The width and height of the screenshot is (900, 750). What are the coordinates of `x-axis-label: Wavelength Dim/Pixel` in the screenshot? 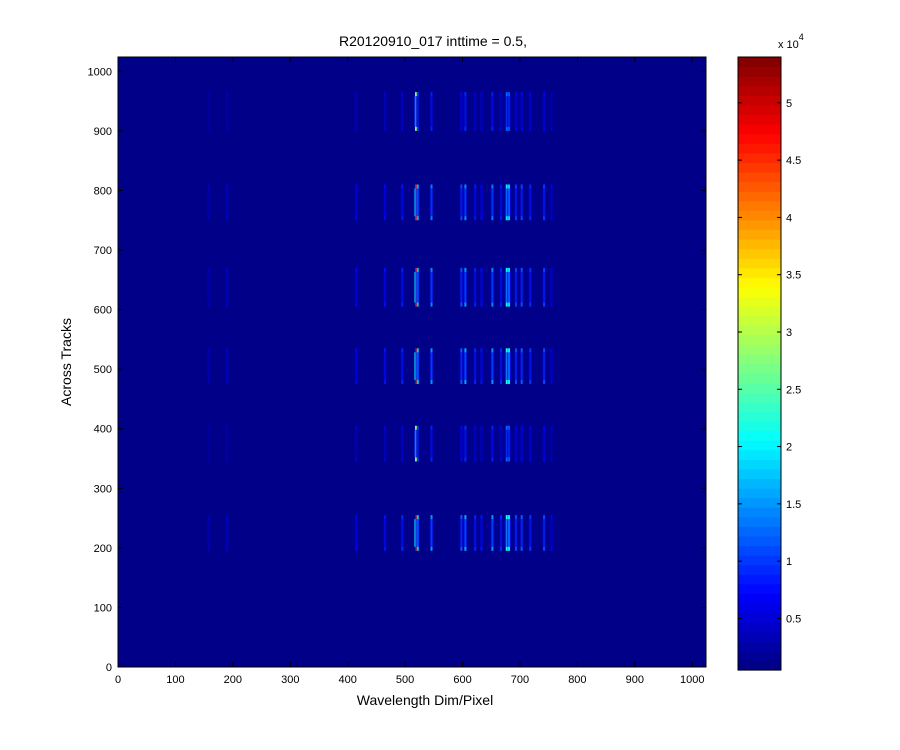 It's located at (425, 700).